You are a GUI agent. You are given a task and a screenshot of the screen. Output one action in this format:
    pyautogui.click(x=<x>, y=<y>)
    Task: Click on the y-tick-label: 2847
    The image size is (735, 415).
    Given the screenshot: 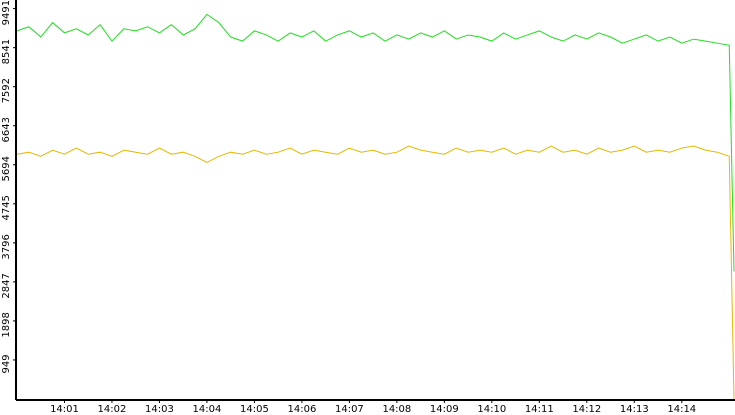 What is the action you would take?
    pyautogui.click(x=6, y=285)
    